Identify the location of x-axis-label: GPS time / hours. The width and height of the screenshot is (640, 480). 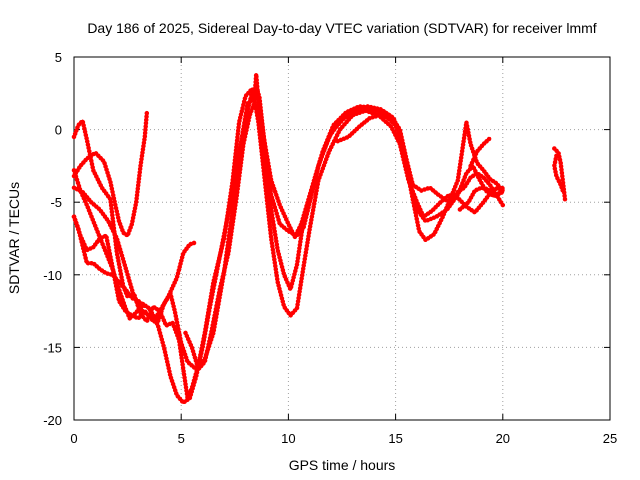
(342, 465).